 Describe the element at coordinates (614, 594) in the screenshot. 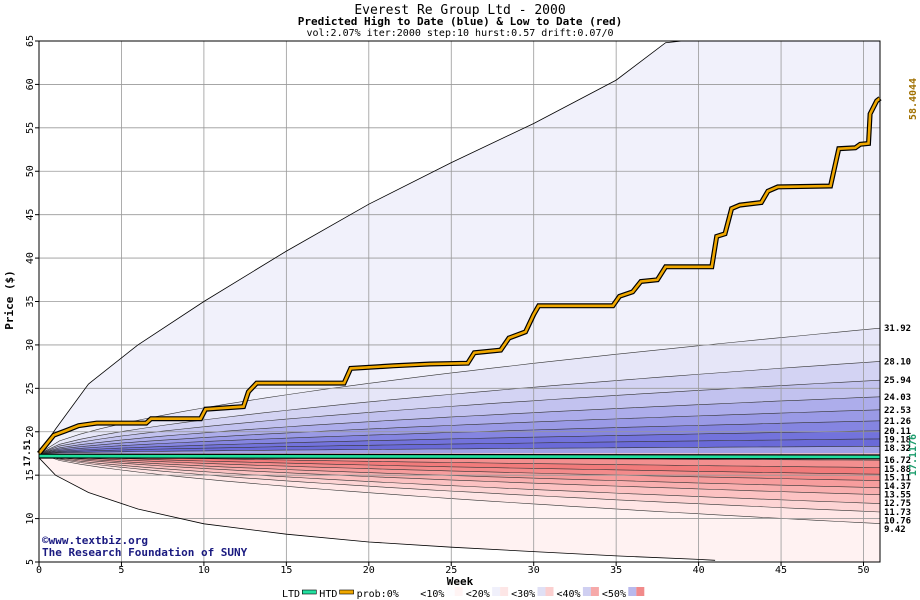

I see `legend-label-7: <50%` at that location.